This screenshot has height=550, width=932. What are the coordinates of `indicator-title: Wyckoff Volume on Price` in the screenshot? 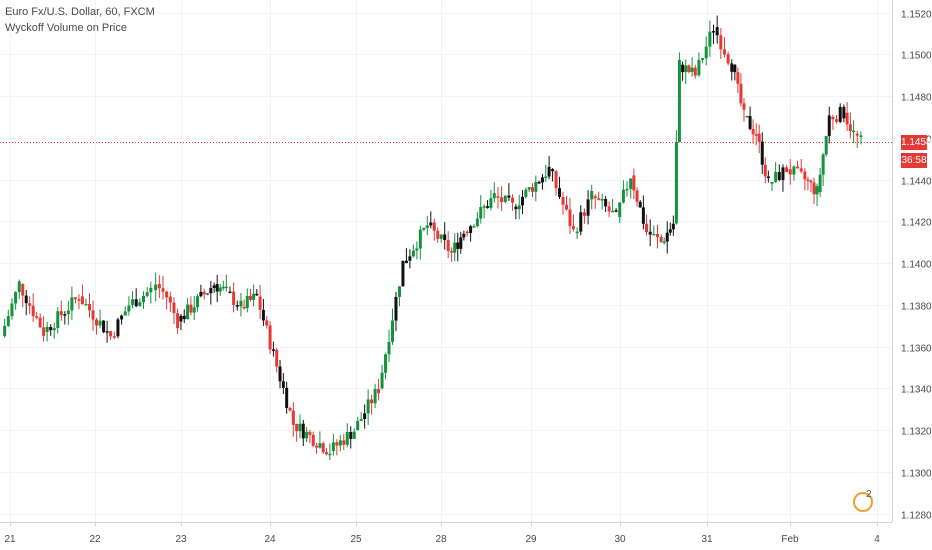 It's located at (66, 28).